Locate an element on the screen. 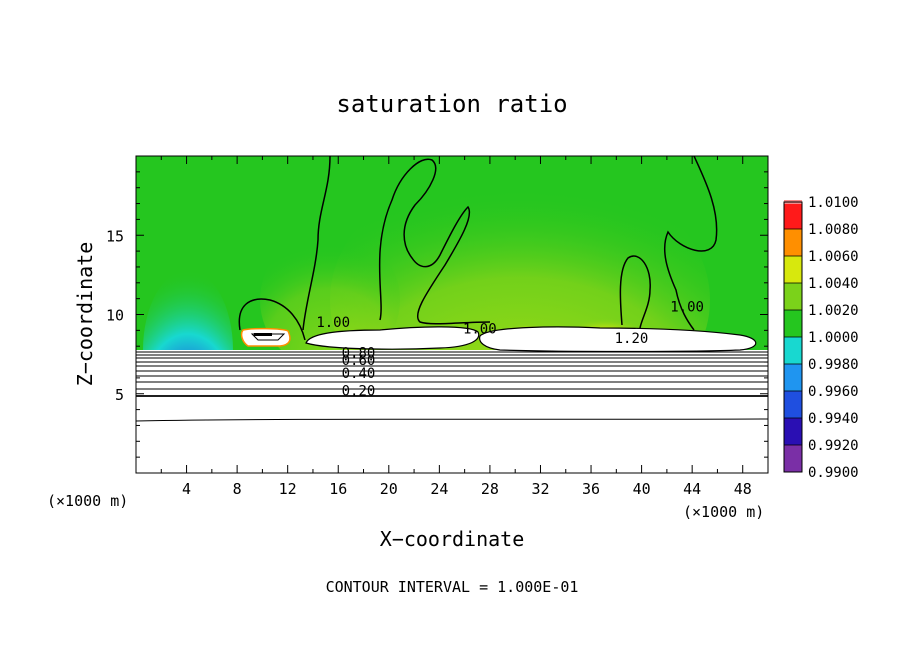 The height and width of the screenshot is (654, 904). y-tick-label: 5 is located at coordinates (119, 395).